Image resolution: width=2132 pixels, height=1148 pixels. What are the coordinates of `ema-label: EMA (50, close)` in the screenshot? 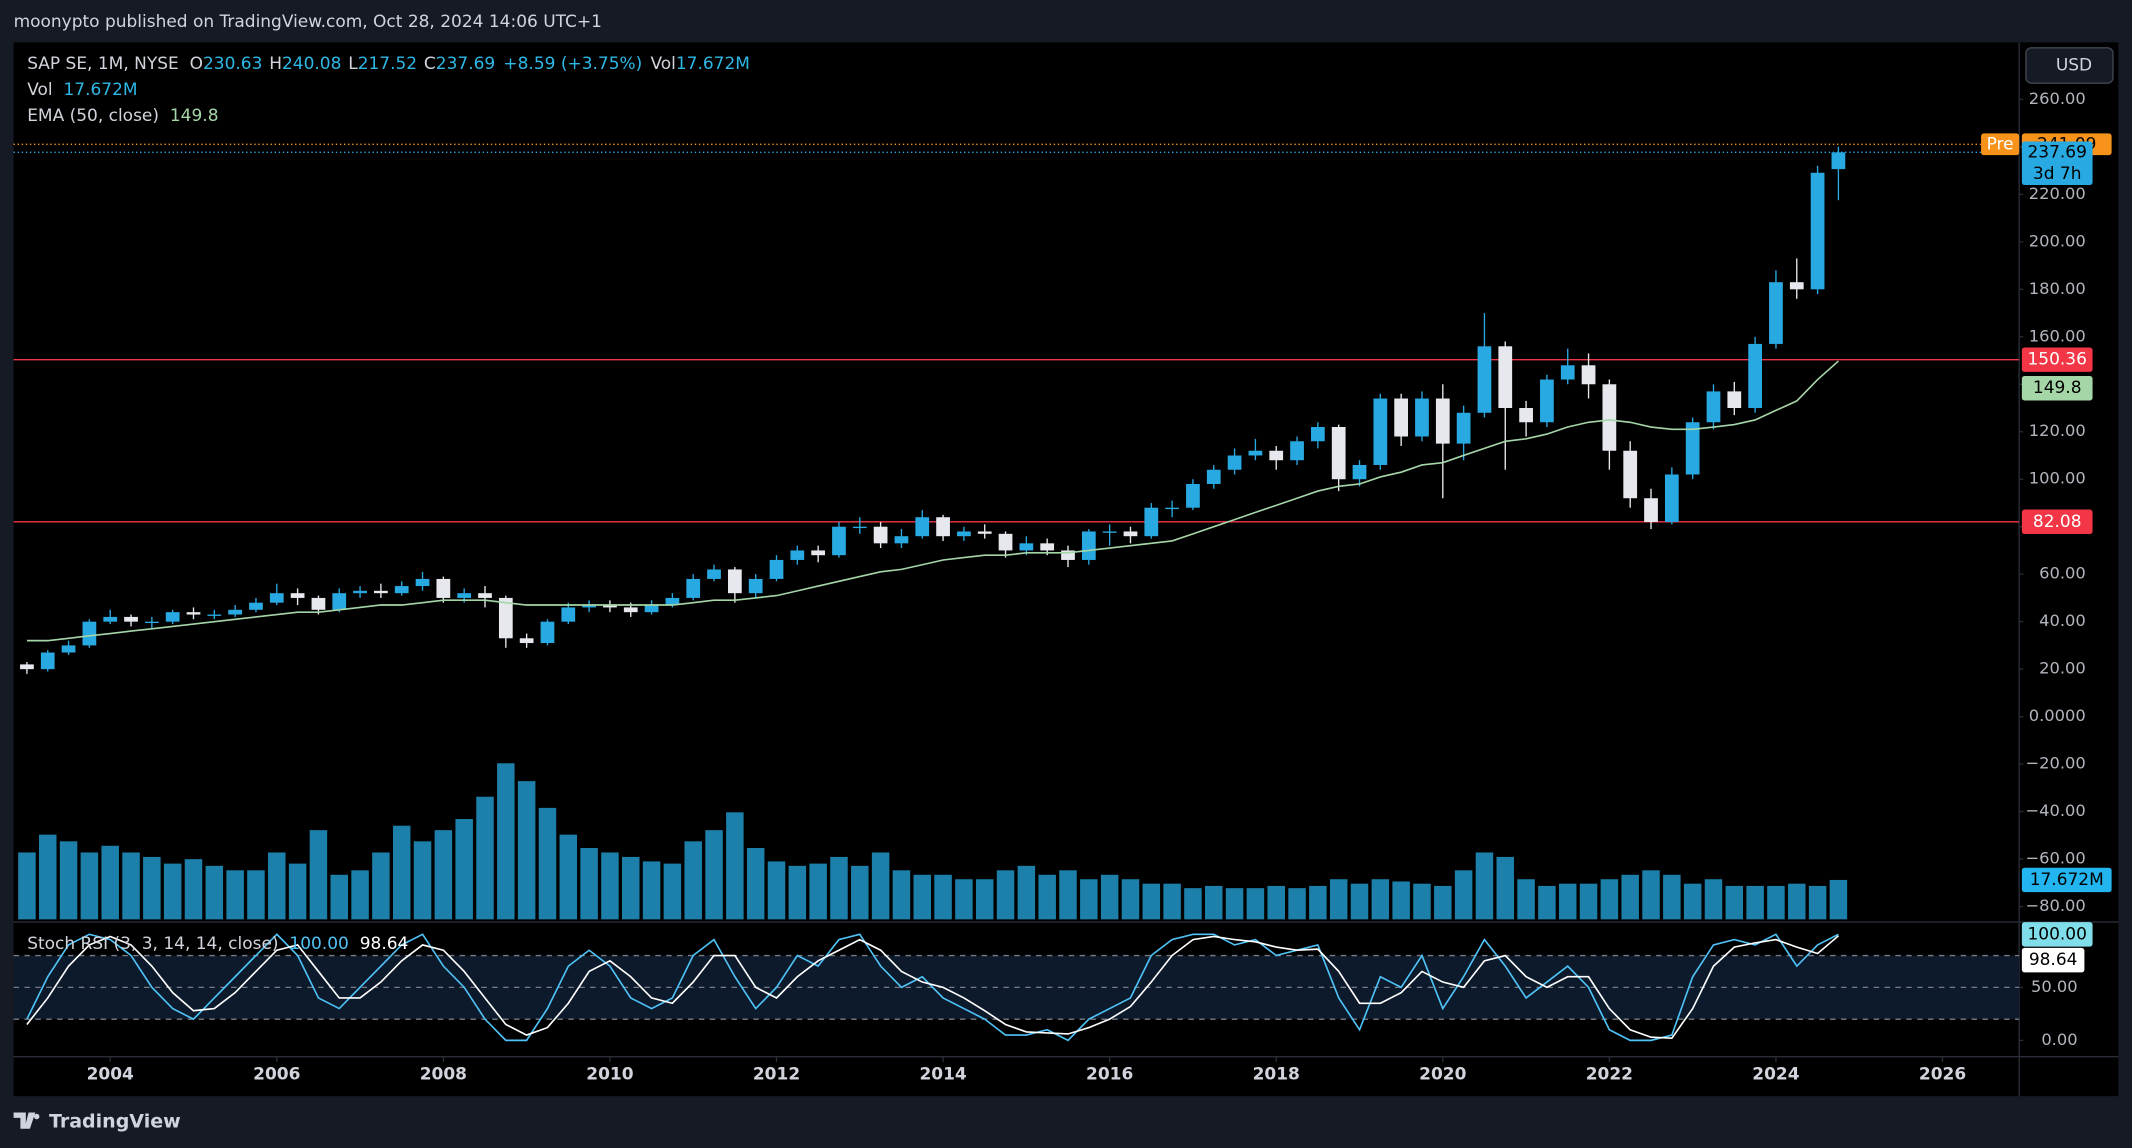 It's located at (93, 116).